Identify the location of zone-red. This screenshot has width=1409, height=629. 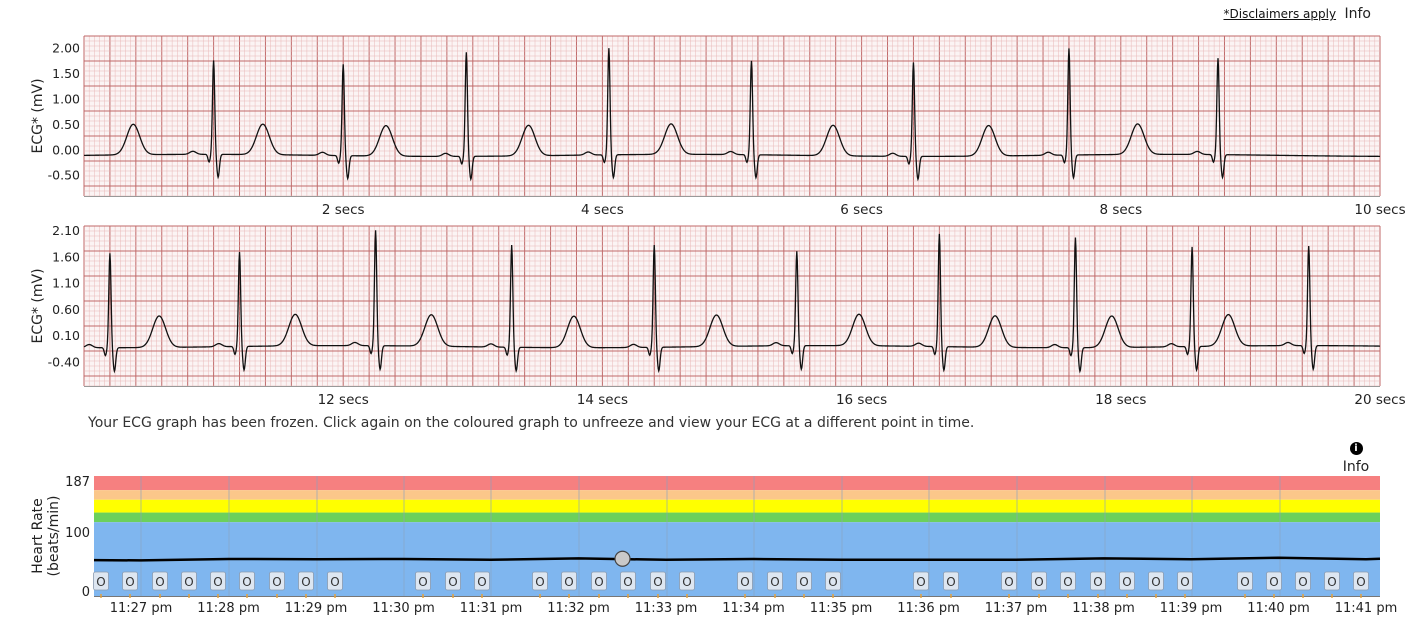
(737, 483).